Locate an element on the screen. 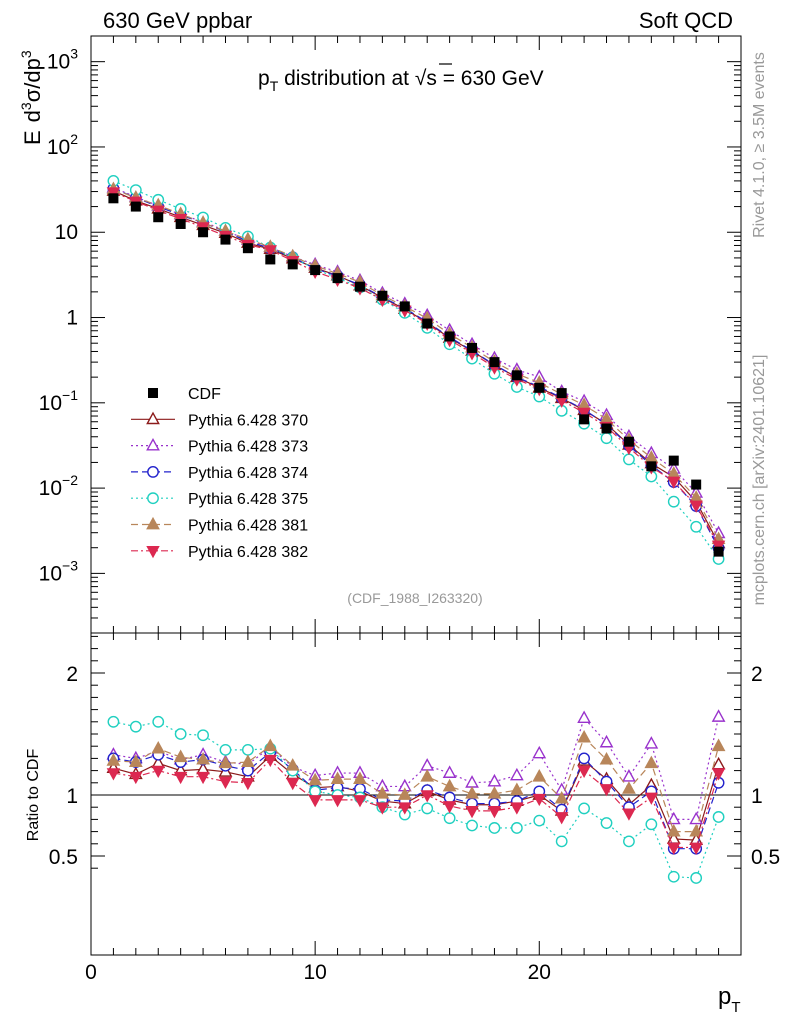  x-axis-label: pT is located at coordinates (729, 999).